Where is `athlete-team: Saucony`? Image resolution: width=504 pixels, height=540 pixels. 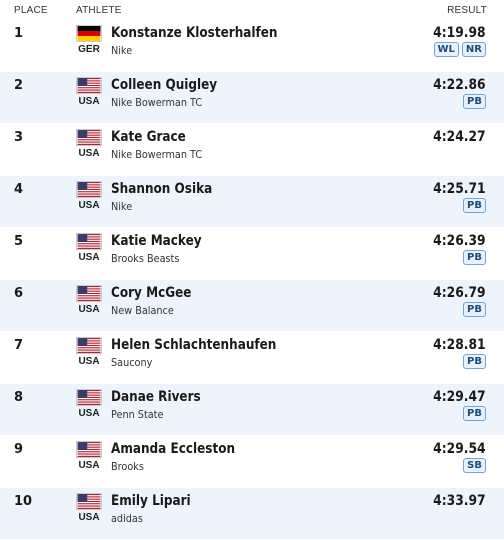 athlete-team: Saucony is located at coordinates (132, 362).